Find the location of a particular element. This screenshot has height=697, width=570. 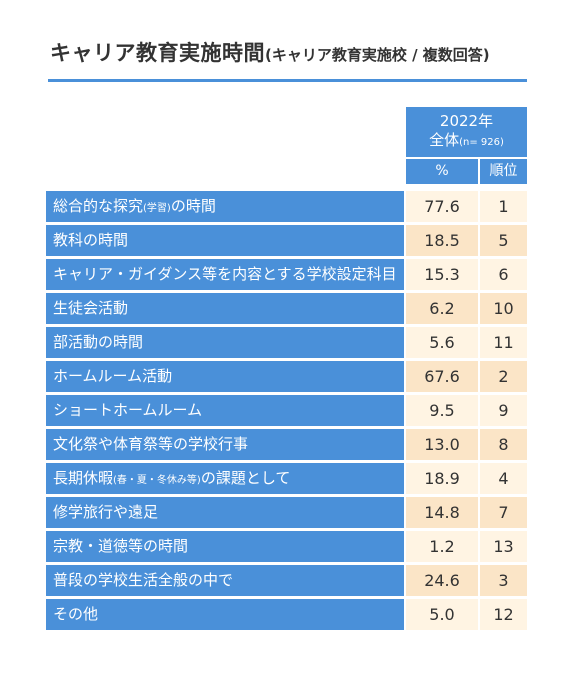

row-rank: 12 is located at coordinates (503, 614).